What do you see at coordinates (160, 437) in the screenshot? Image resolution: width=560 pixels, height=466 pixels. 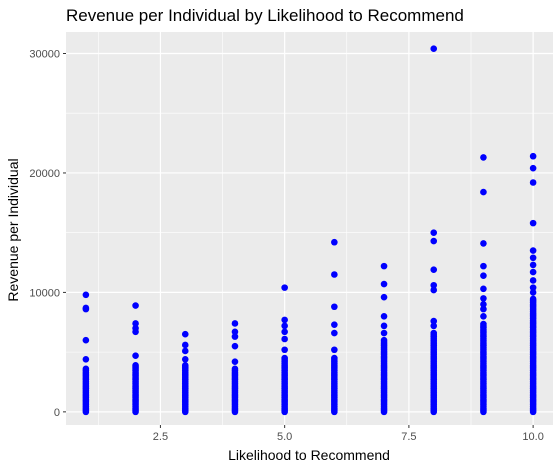 I see `x-tick-label: 2.5` at bounding box center [160, 437].